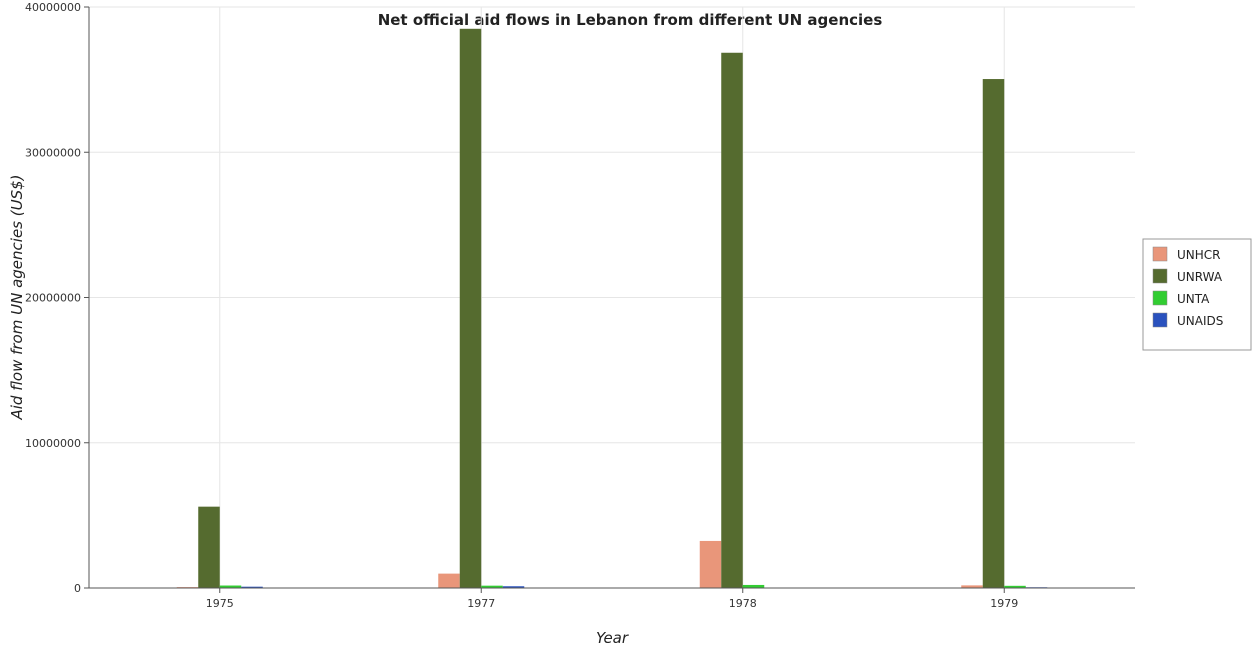 This screenshot has width=1257, height=654. I want to click on y-tick-label: 0, so click(77, 588).